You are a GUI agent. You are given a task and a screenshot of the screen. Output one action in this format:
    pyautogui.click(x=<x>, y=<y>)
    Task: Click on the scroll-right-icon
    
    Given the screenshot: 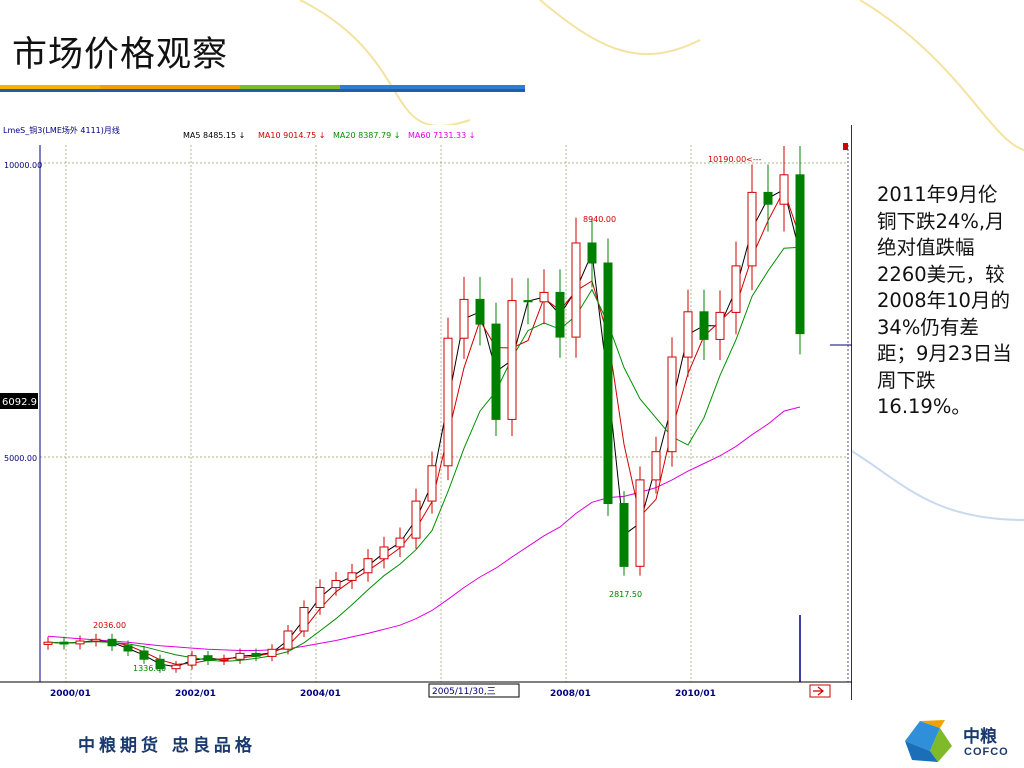 What is the action you would take?
    pyautogui.click(x=820, y=691)
    